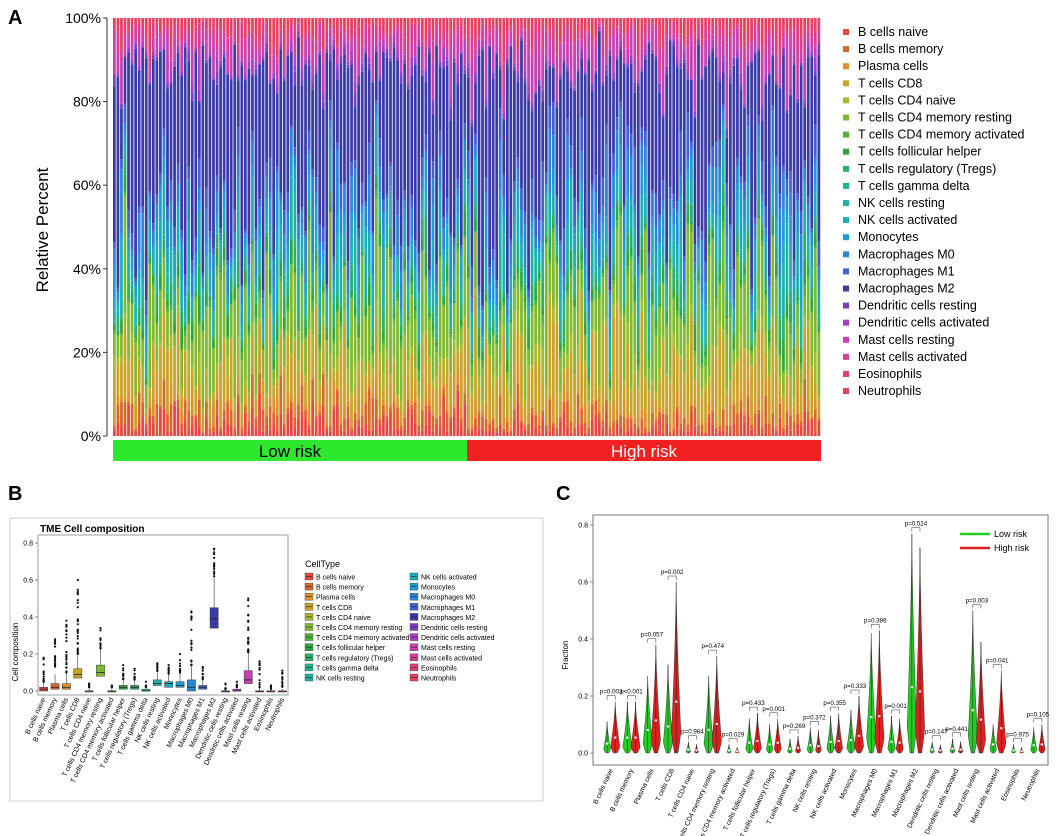 The height and width of the screenshot is (836, 1059). What do you see at coordinates (86, 227) in the screenshot?
I see `panel-a-y-axis: 0%20%40%60%80%100%` at bounding box center [86, 227].